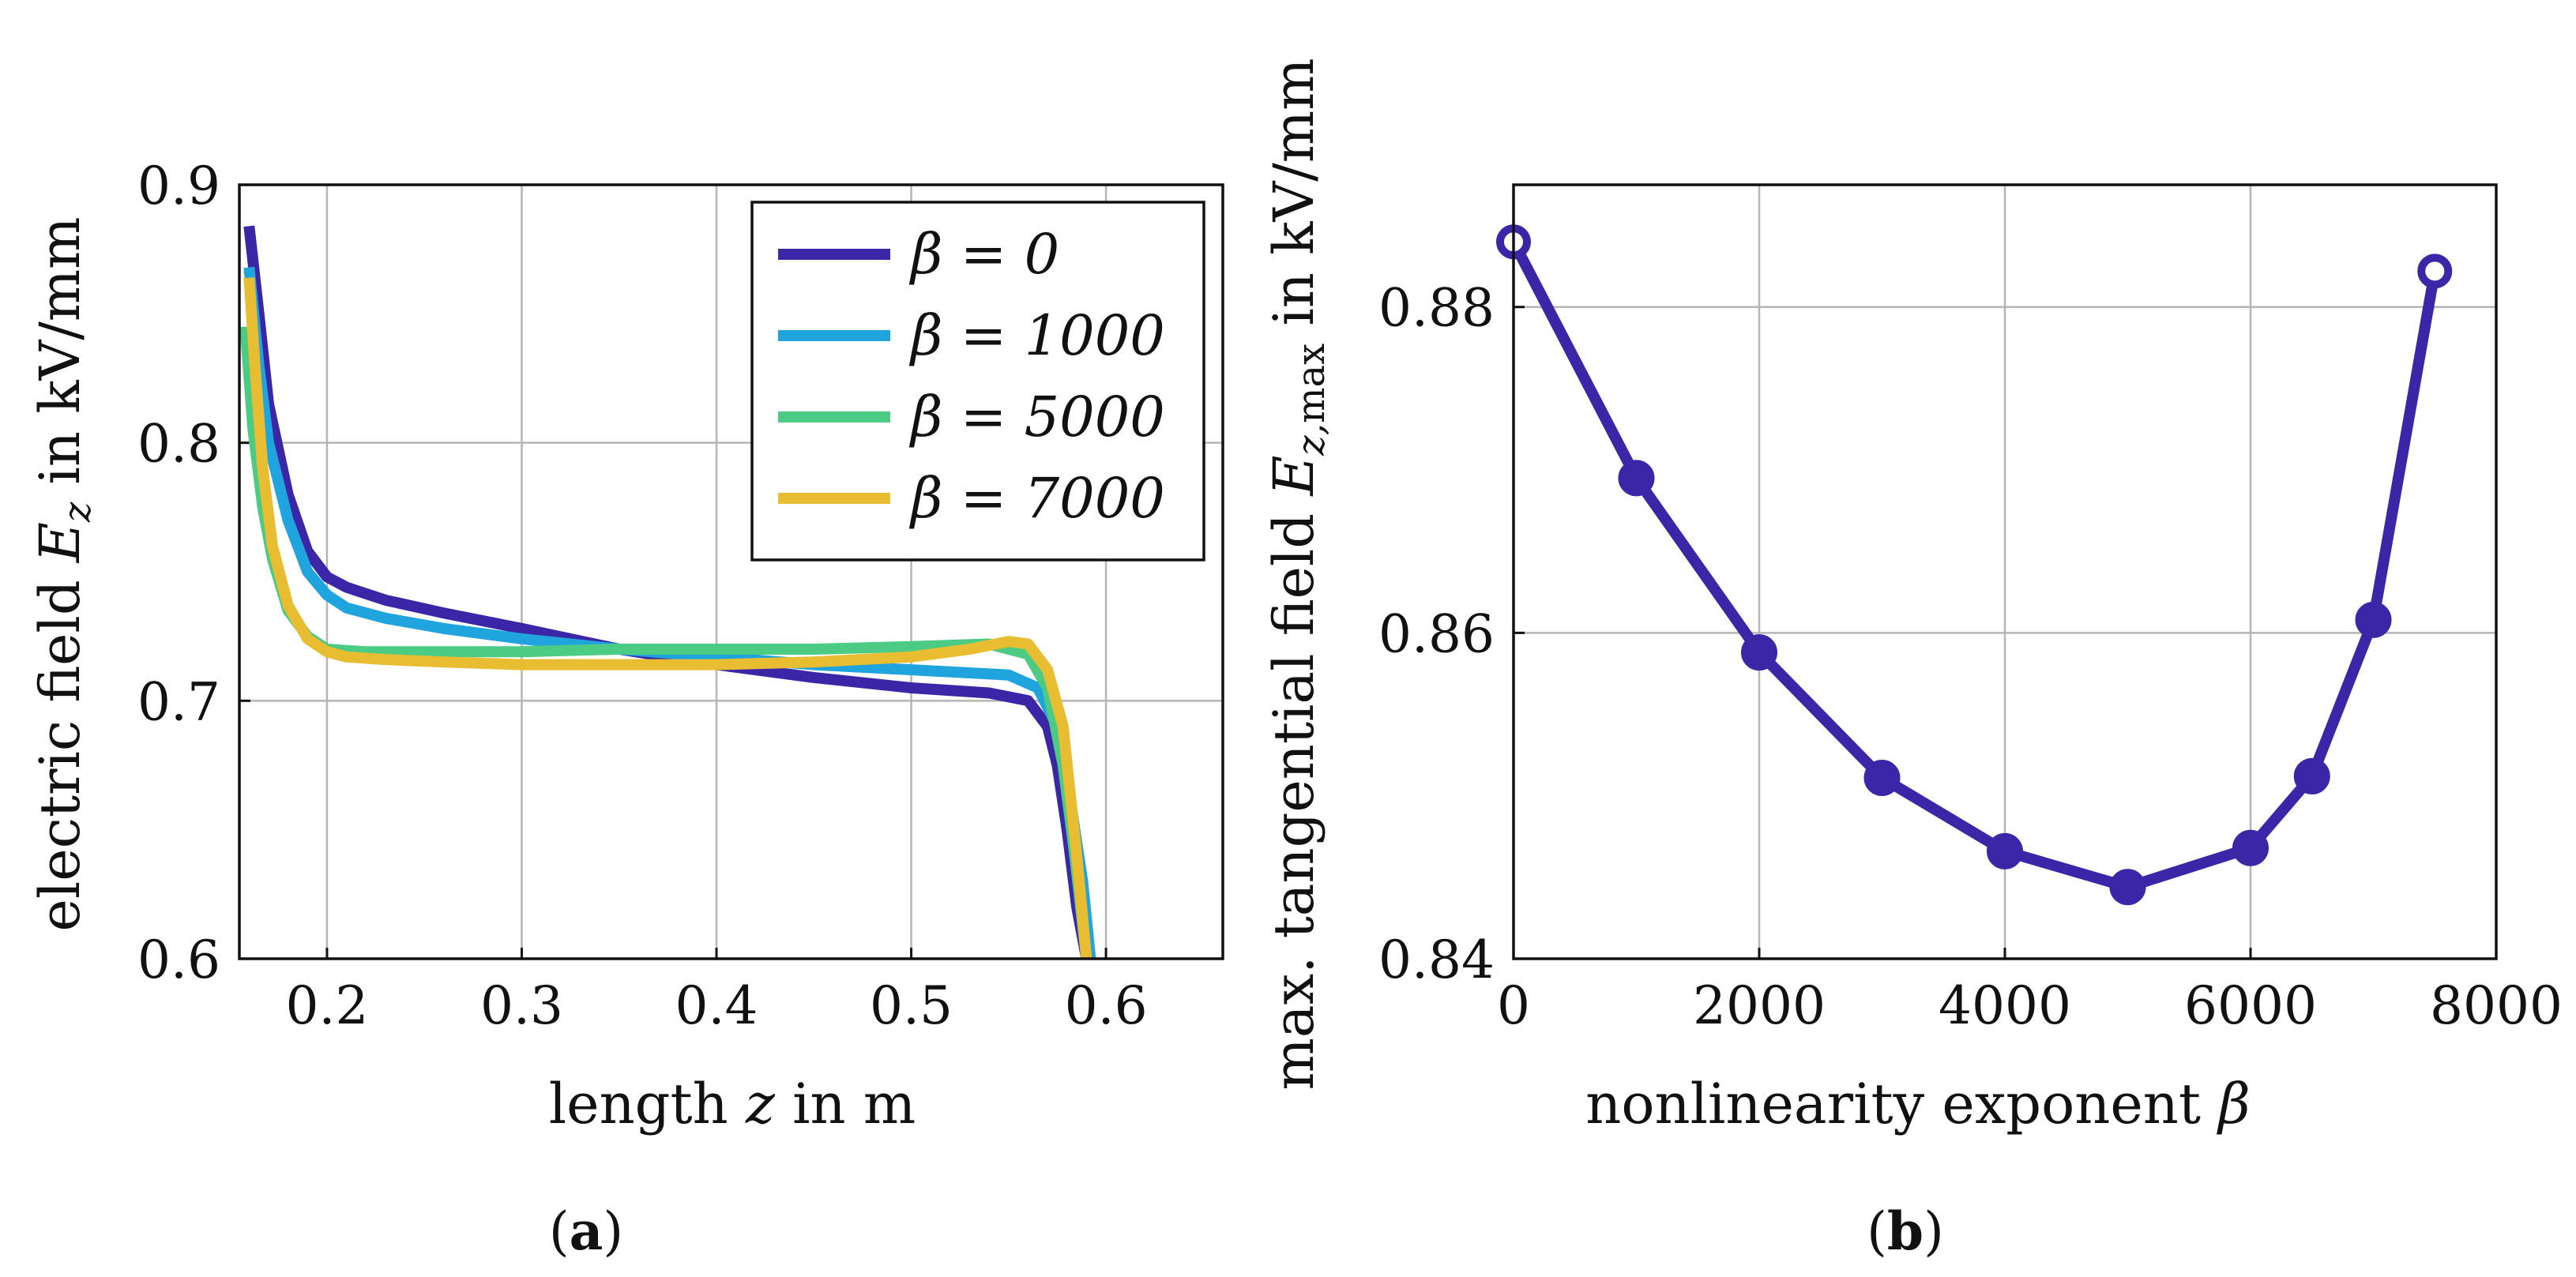 This screenshot has width=2576, height=1277. What do you see at coordinates (1437, 960) in the screenshot?
I see `chart-b-y-tick-label: 0.84` at bounding box center [1437, 960].